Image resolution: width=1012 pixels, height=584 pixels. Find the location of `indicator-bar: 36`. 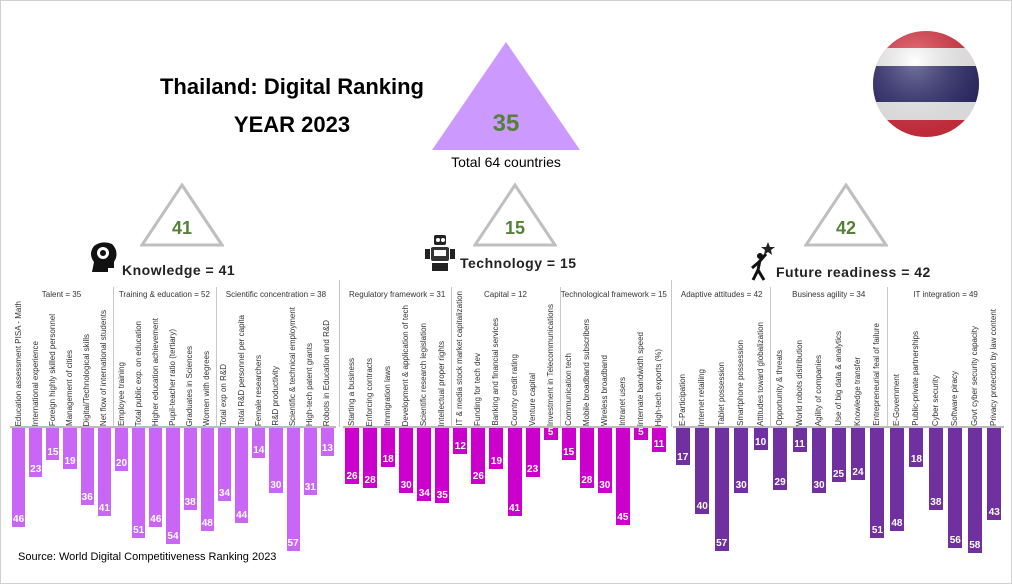

indicator-bar: 36 is located at coordinates (87, 467).